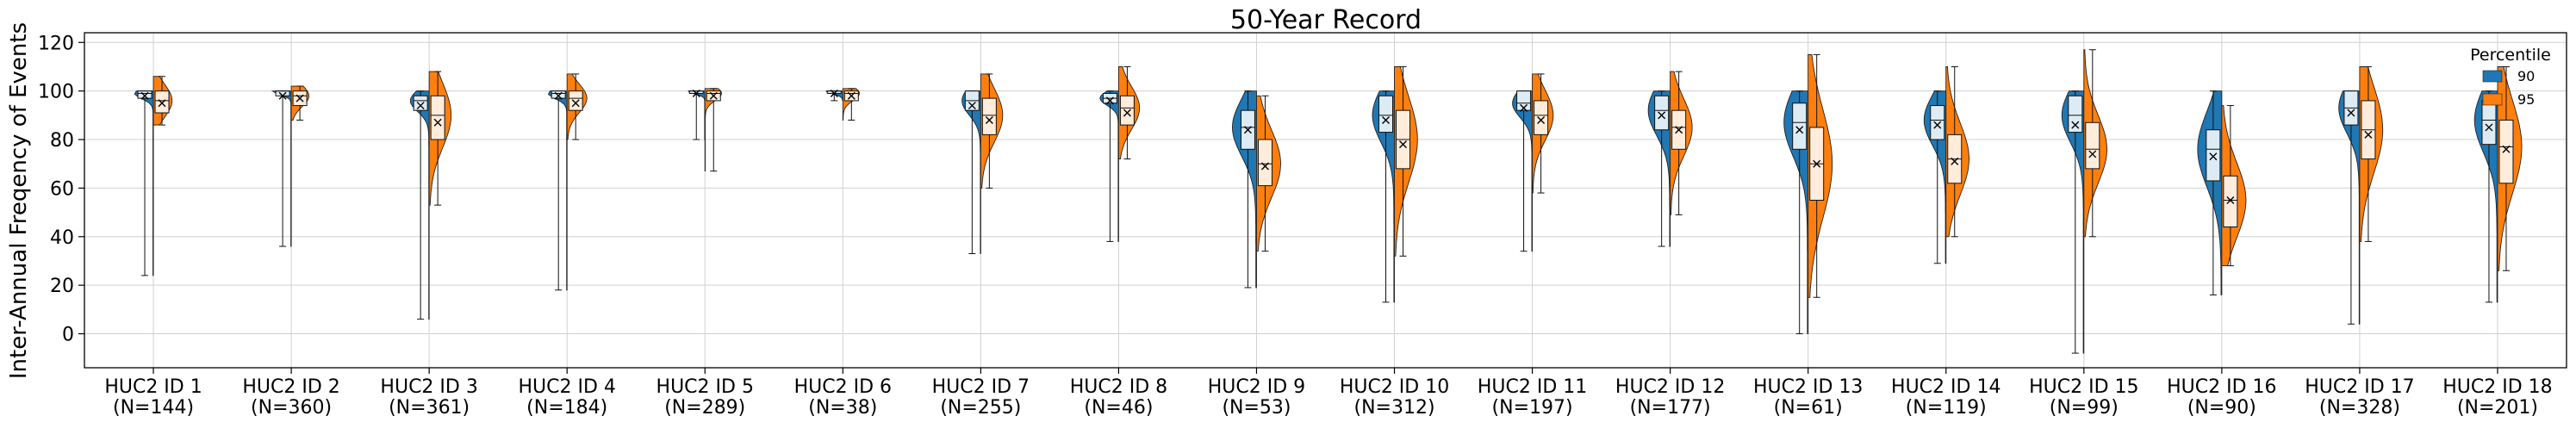 Image resolution: width=2576 pixels, height=422 pixels. I want to click on x-tick-count: (N=177), so click(1671, 408).